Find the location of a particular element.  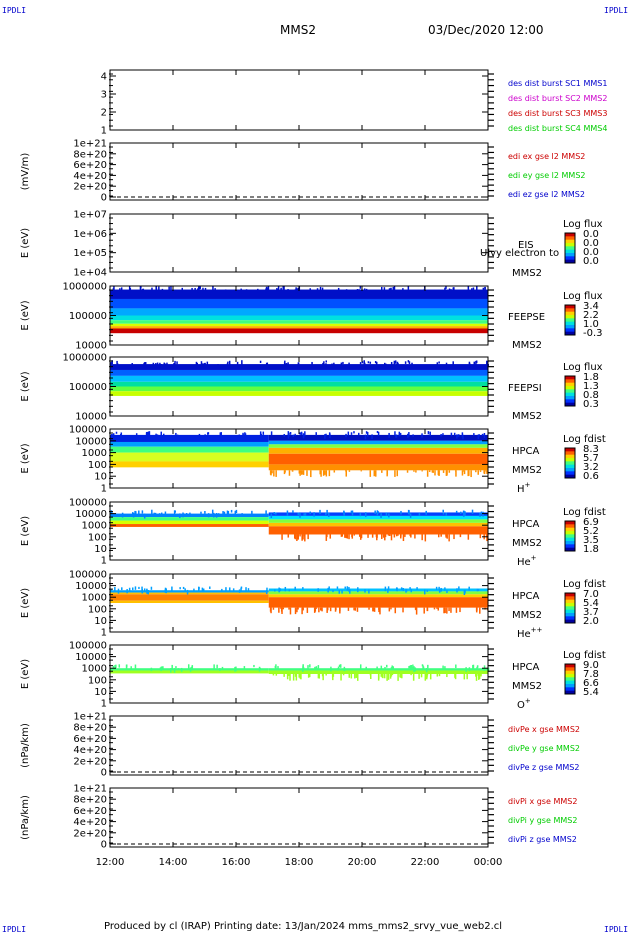

y-tick-label: 10000 is located at coordinates (91, 417).